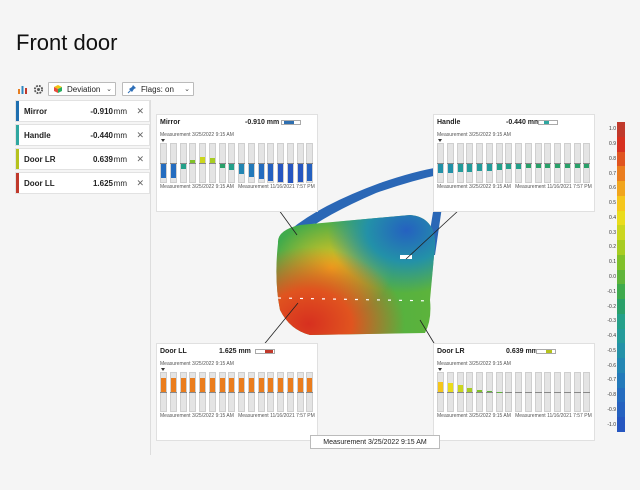 This screenshot has width=640, height=490. Describe the element at coordinates (265, 351) in the screenshot. I see `panel-mini-bar` at that location.